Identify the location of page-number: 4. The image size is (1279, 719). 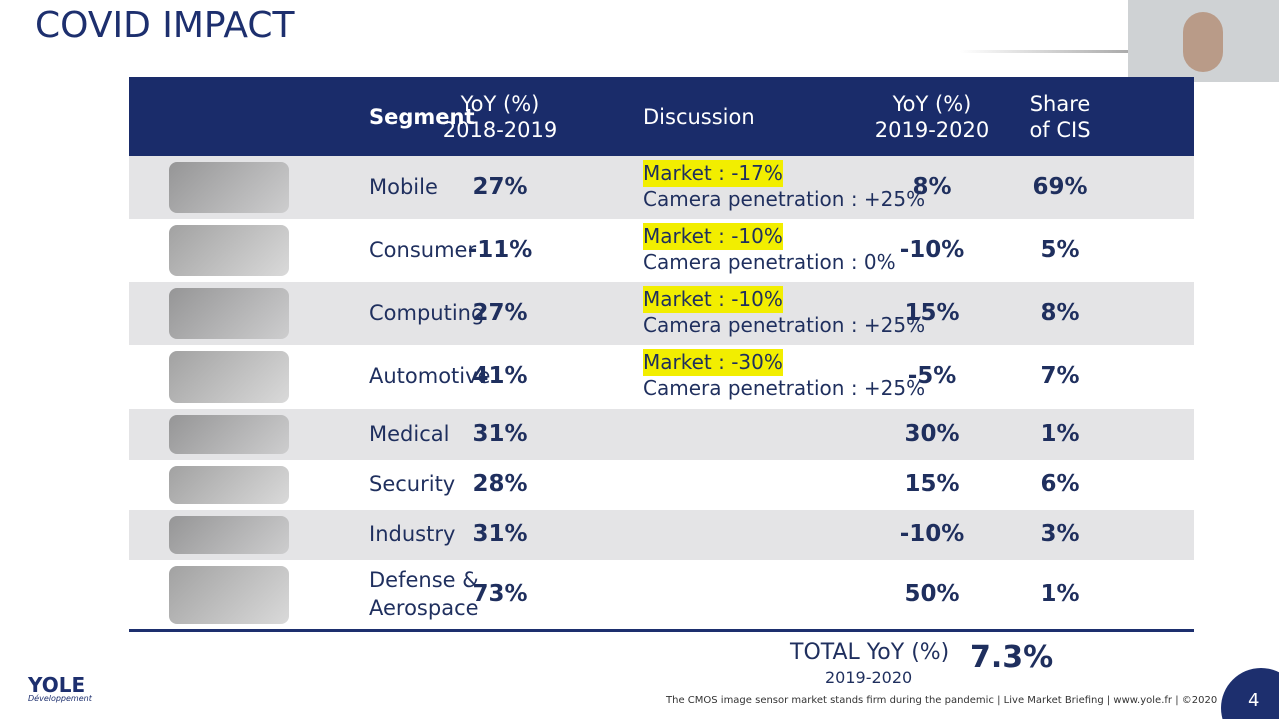
(1254, 700).